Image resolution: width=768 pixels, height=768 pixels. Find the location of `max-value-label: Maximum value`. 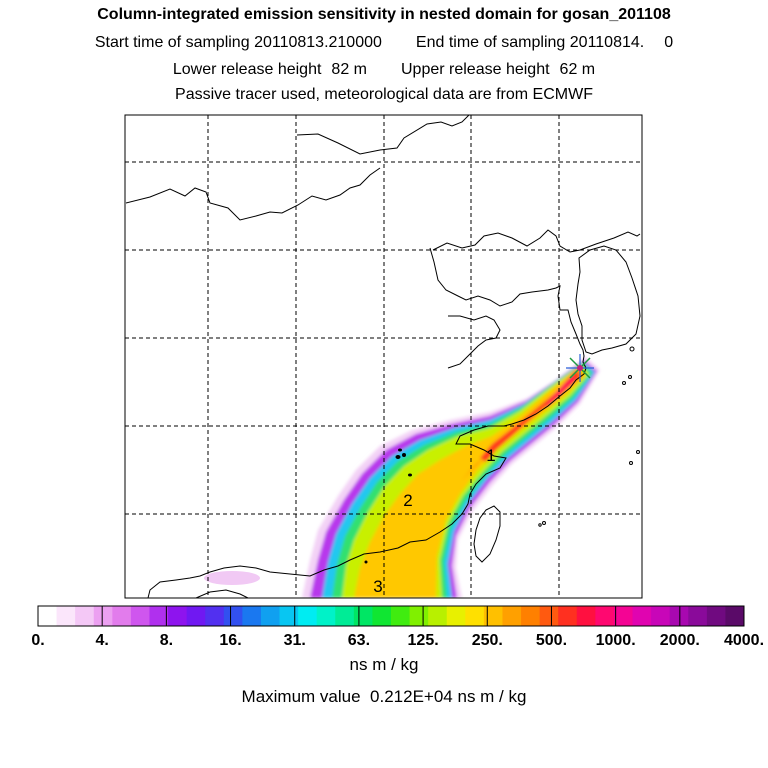

max-value-label: Maximum value is located at coordinates (301, 696).